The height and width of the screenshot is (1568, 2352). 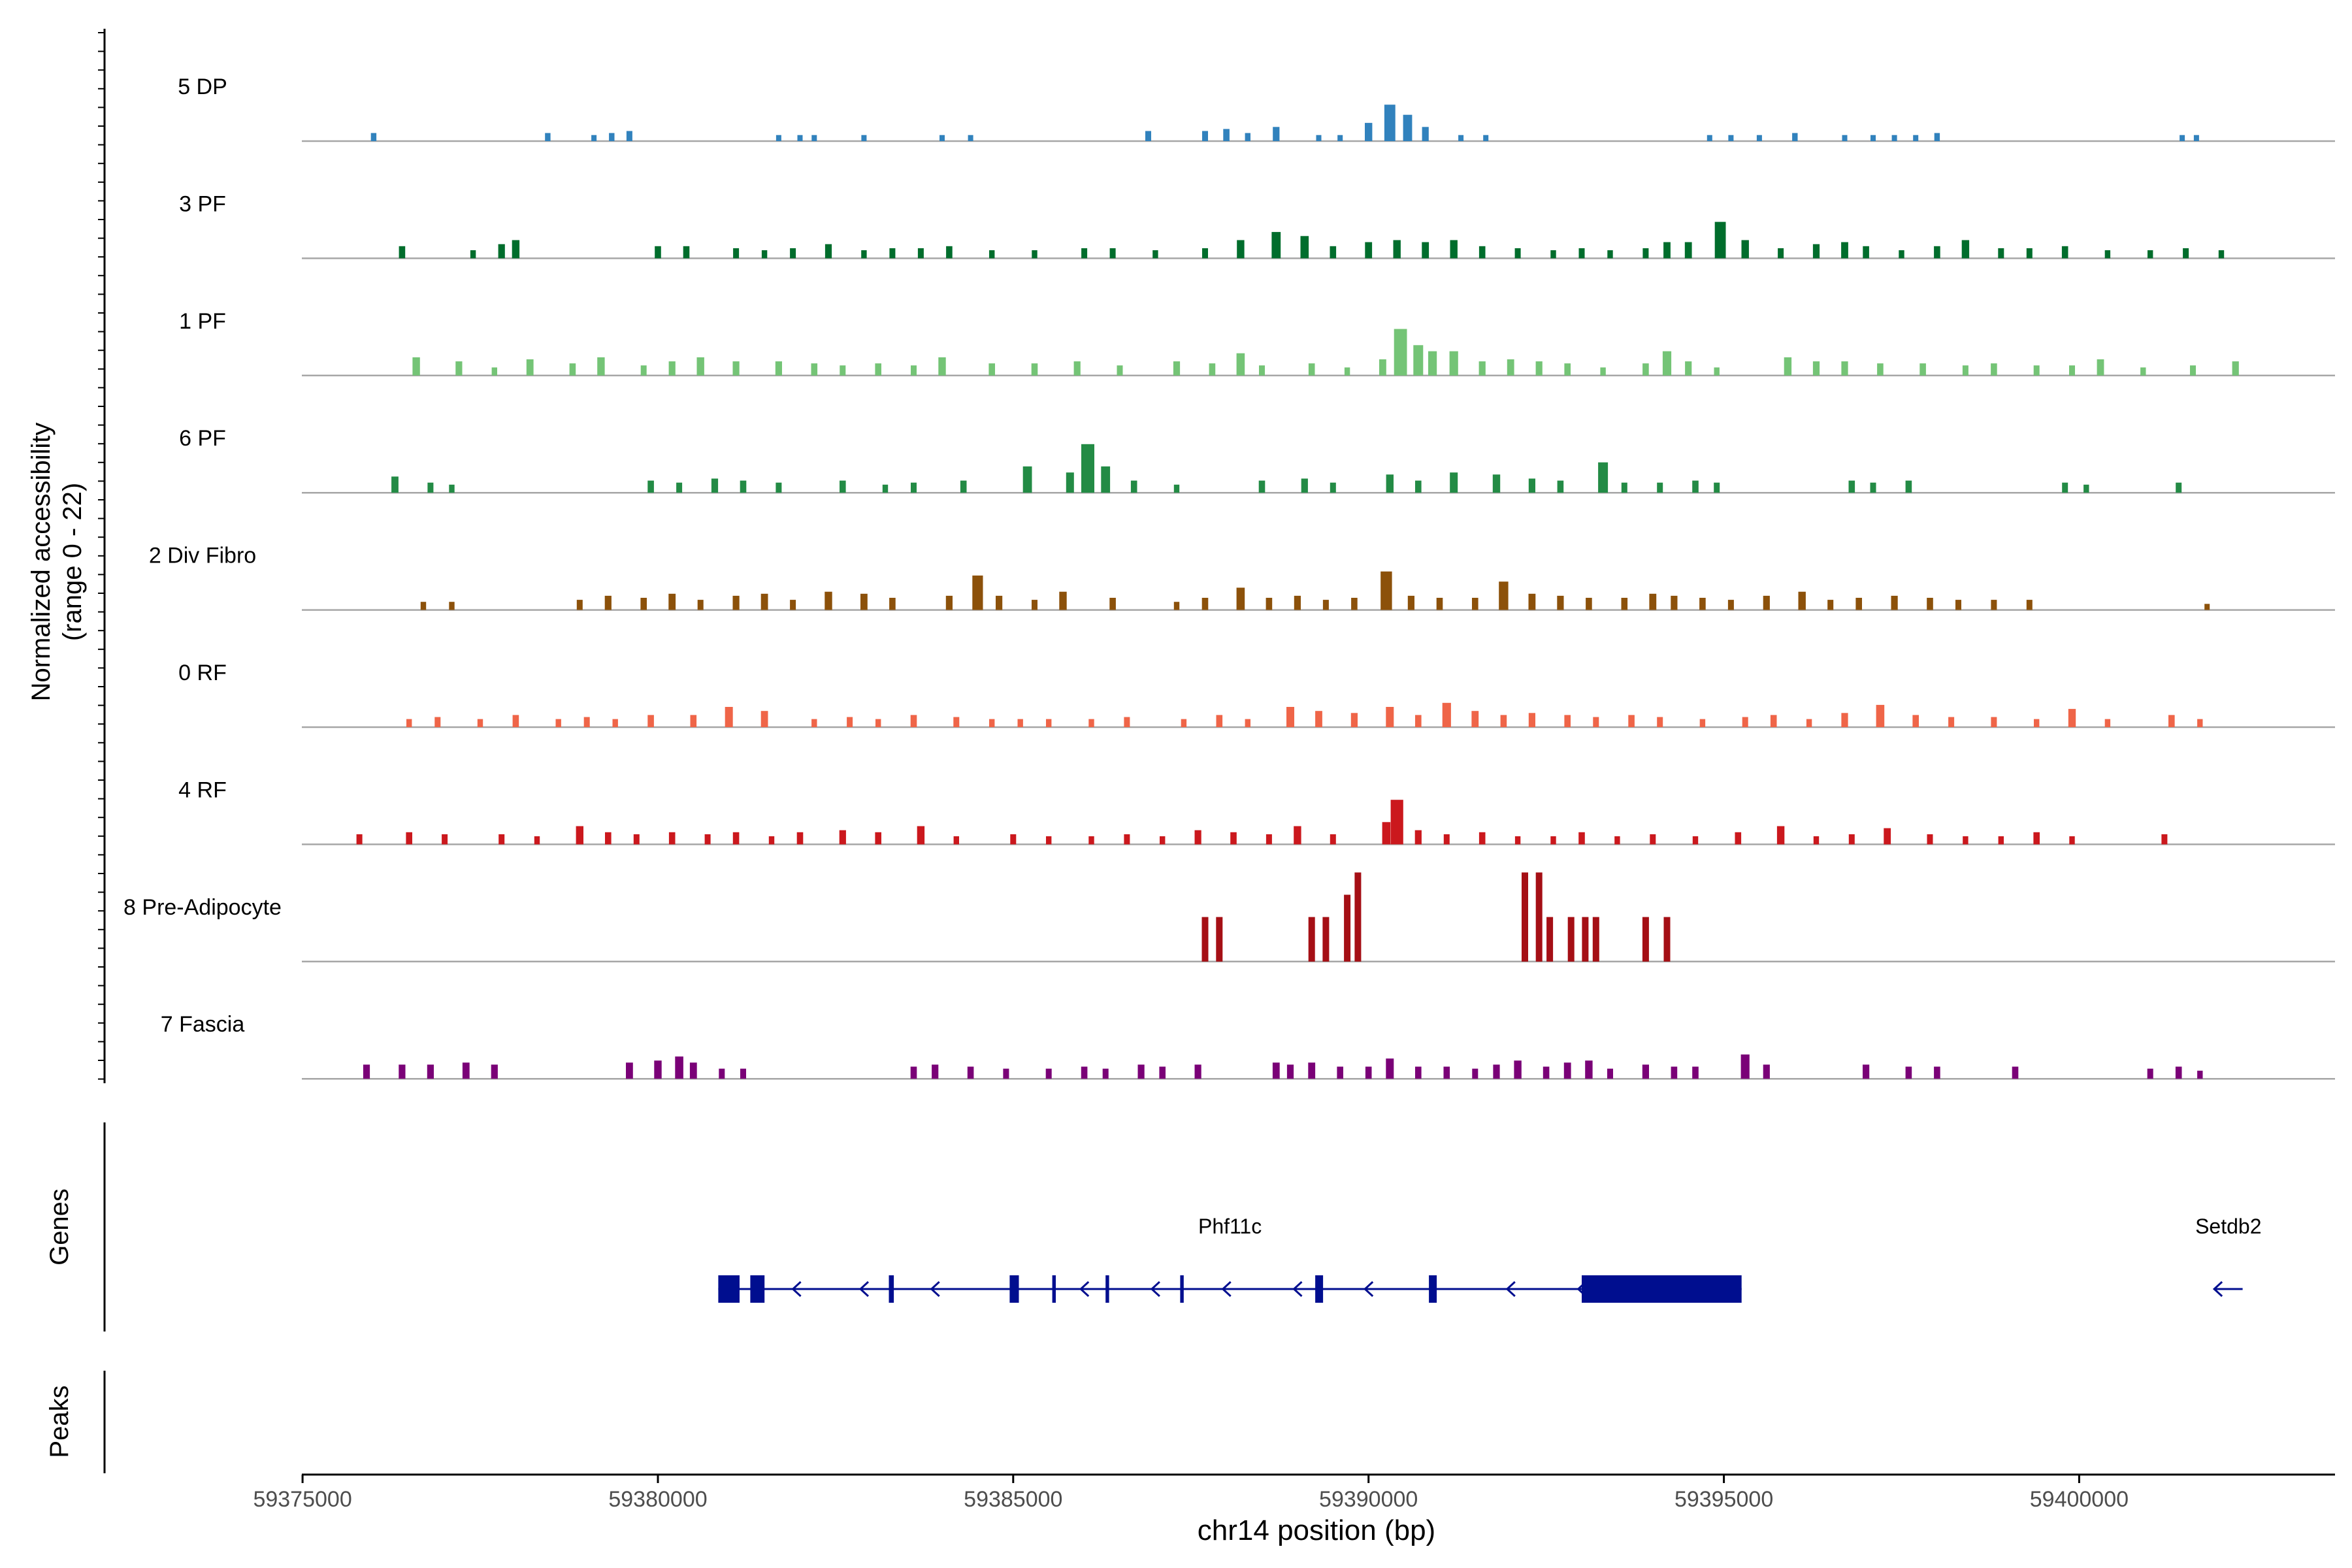 I want to click on x-tick-label: 59375000, so click(x=302, y=1499).